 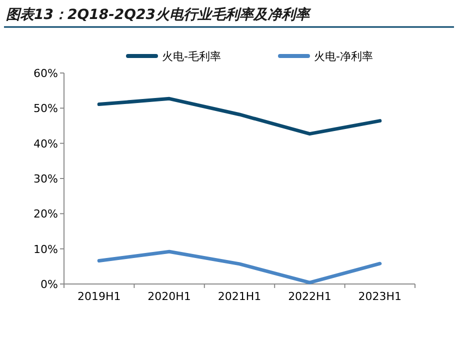 What do you see at coordinates (343, 56) in the screenshot?
I see `legend-label: 火电-净利率` at bounding box center [343, 56].